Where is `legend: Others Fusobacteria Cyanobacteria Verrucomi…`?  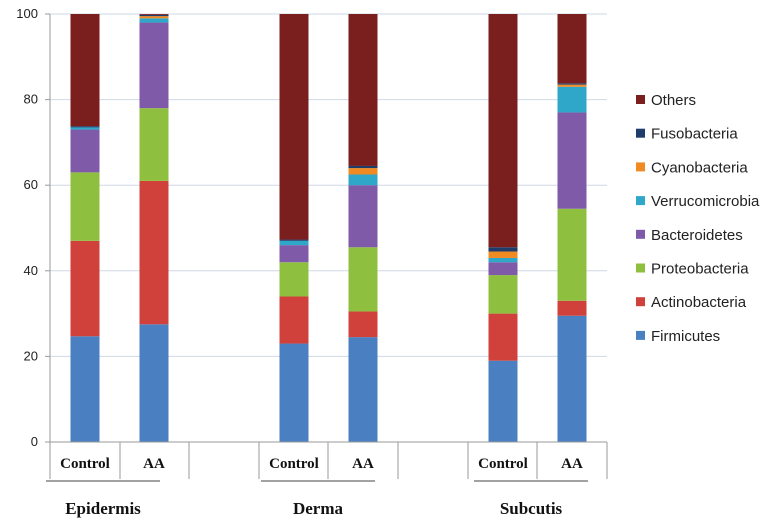
legend: Others Fusobacteria Cyanobacteria Verrucomi… is located at coordinates (698, 218).